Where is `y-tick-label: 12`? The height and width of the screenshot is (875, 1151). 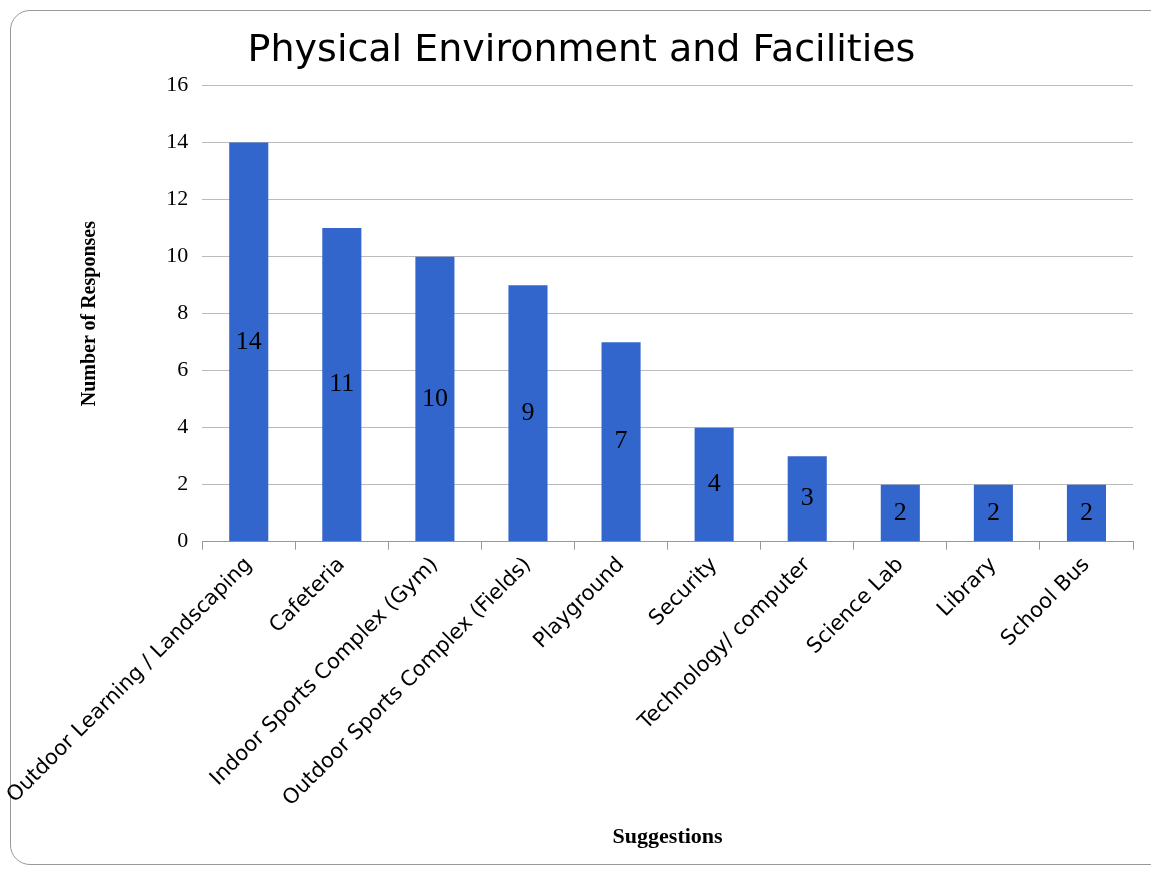 y-tick-label: 12 is located at coordinates (177, 198).